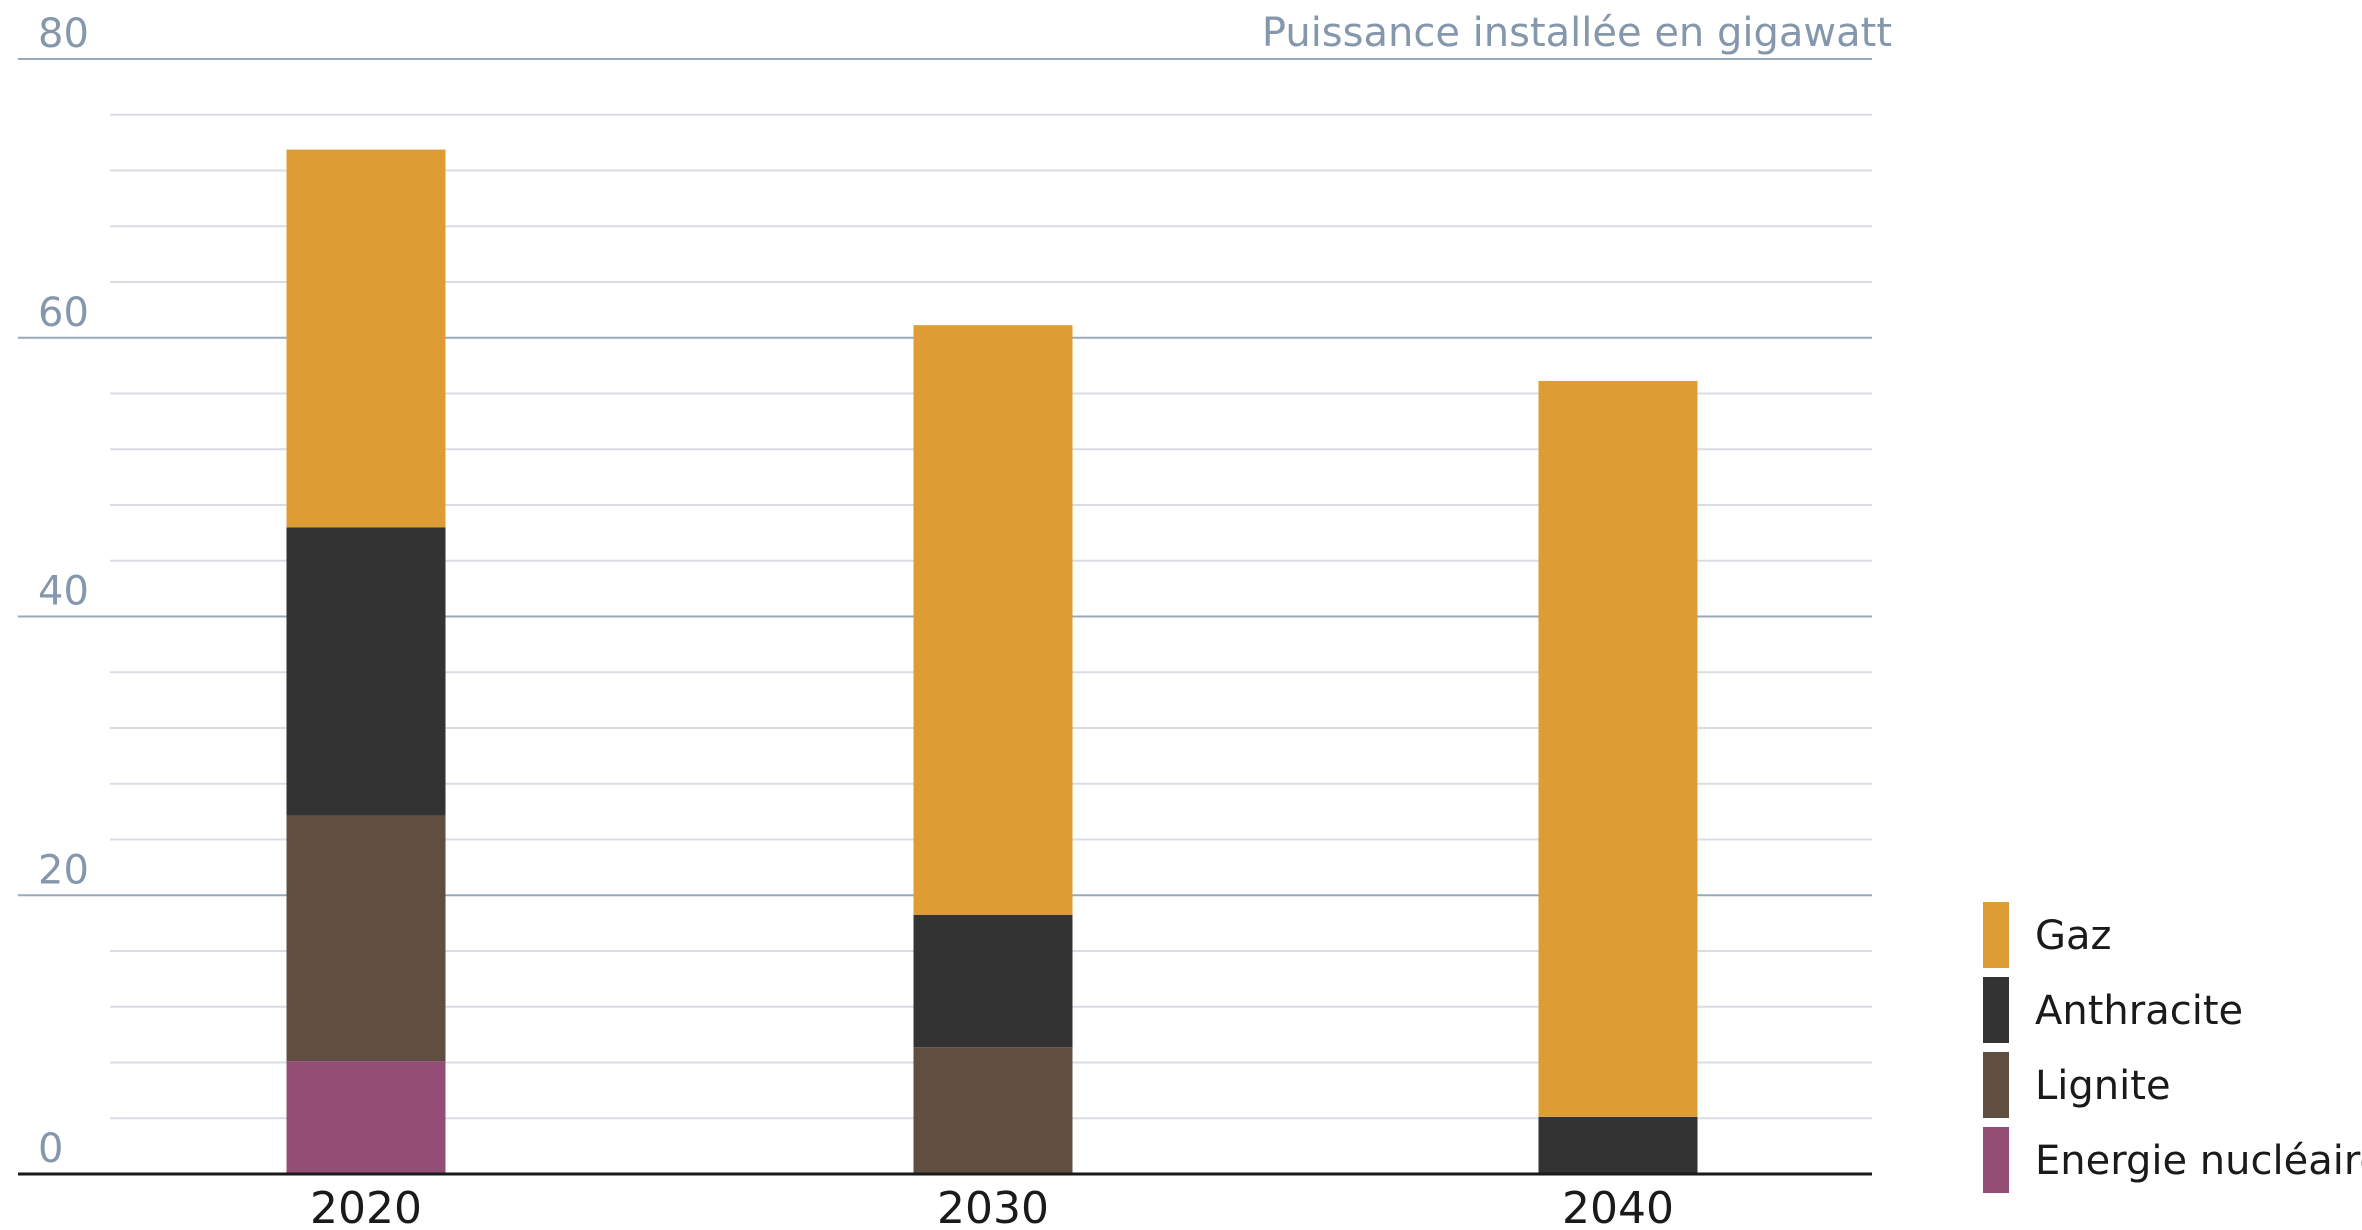  I want to click on legend-label: Anthracite, so click(2139, 1011).